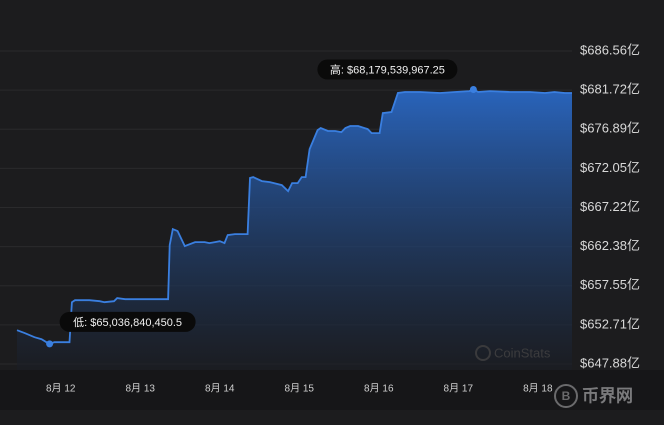 This screenshot has width=664, height=425. What do you see at coordinates (538, 389) in the screenshot?
I see `x-tick-label: 8月 18` at bounding box center [538, 389].